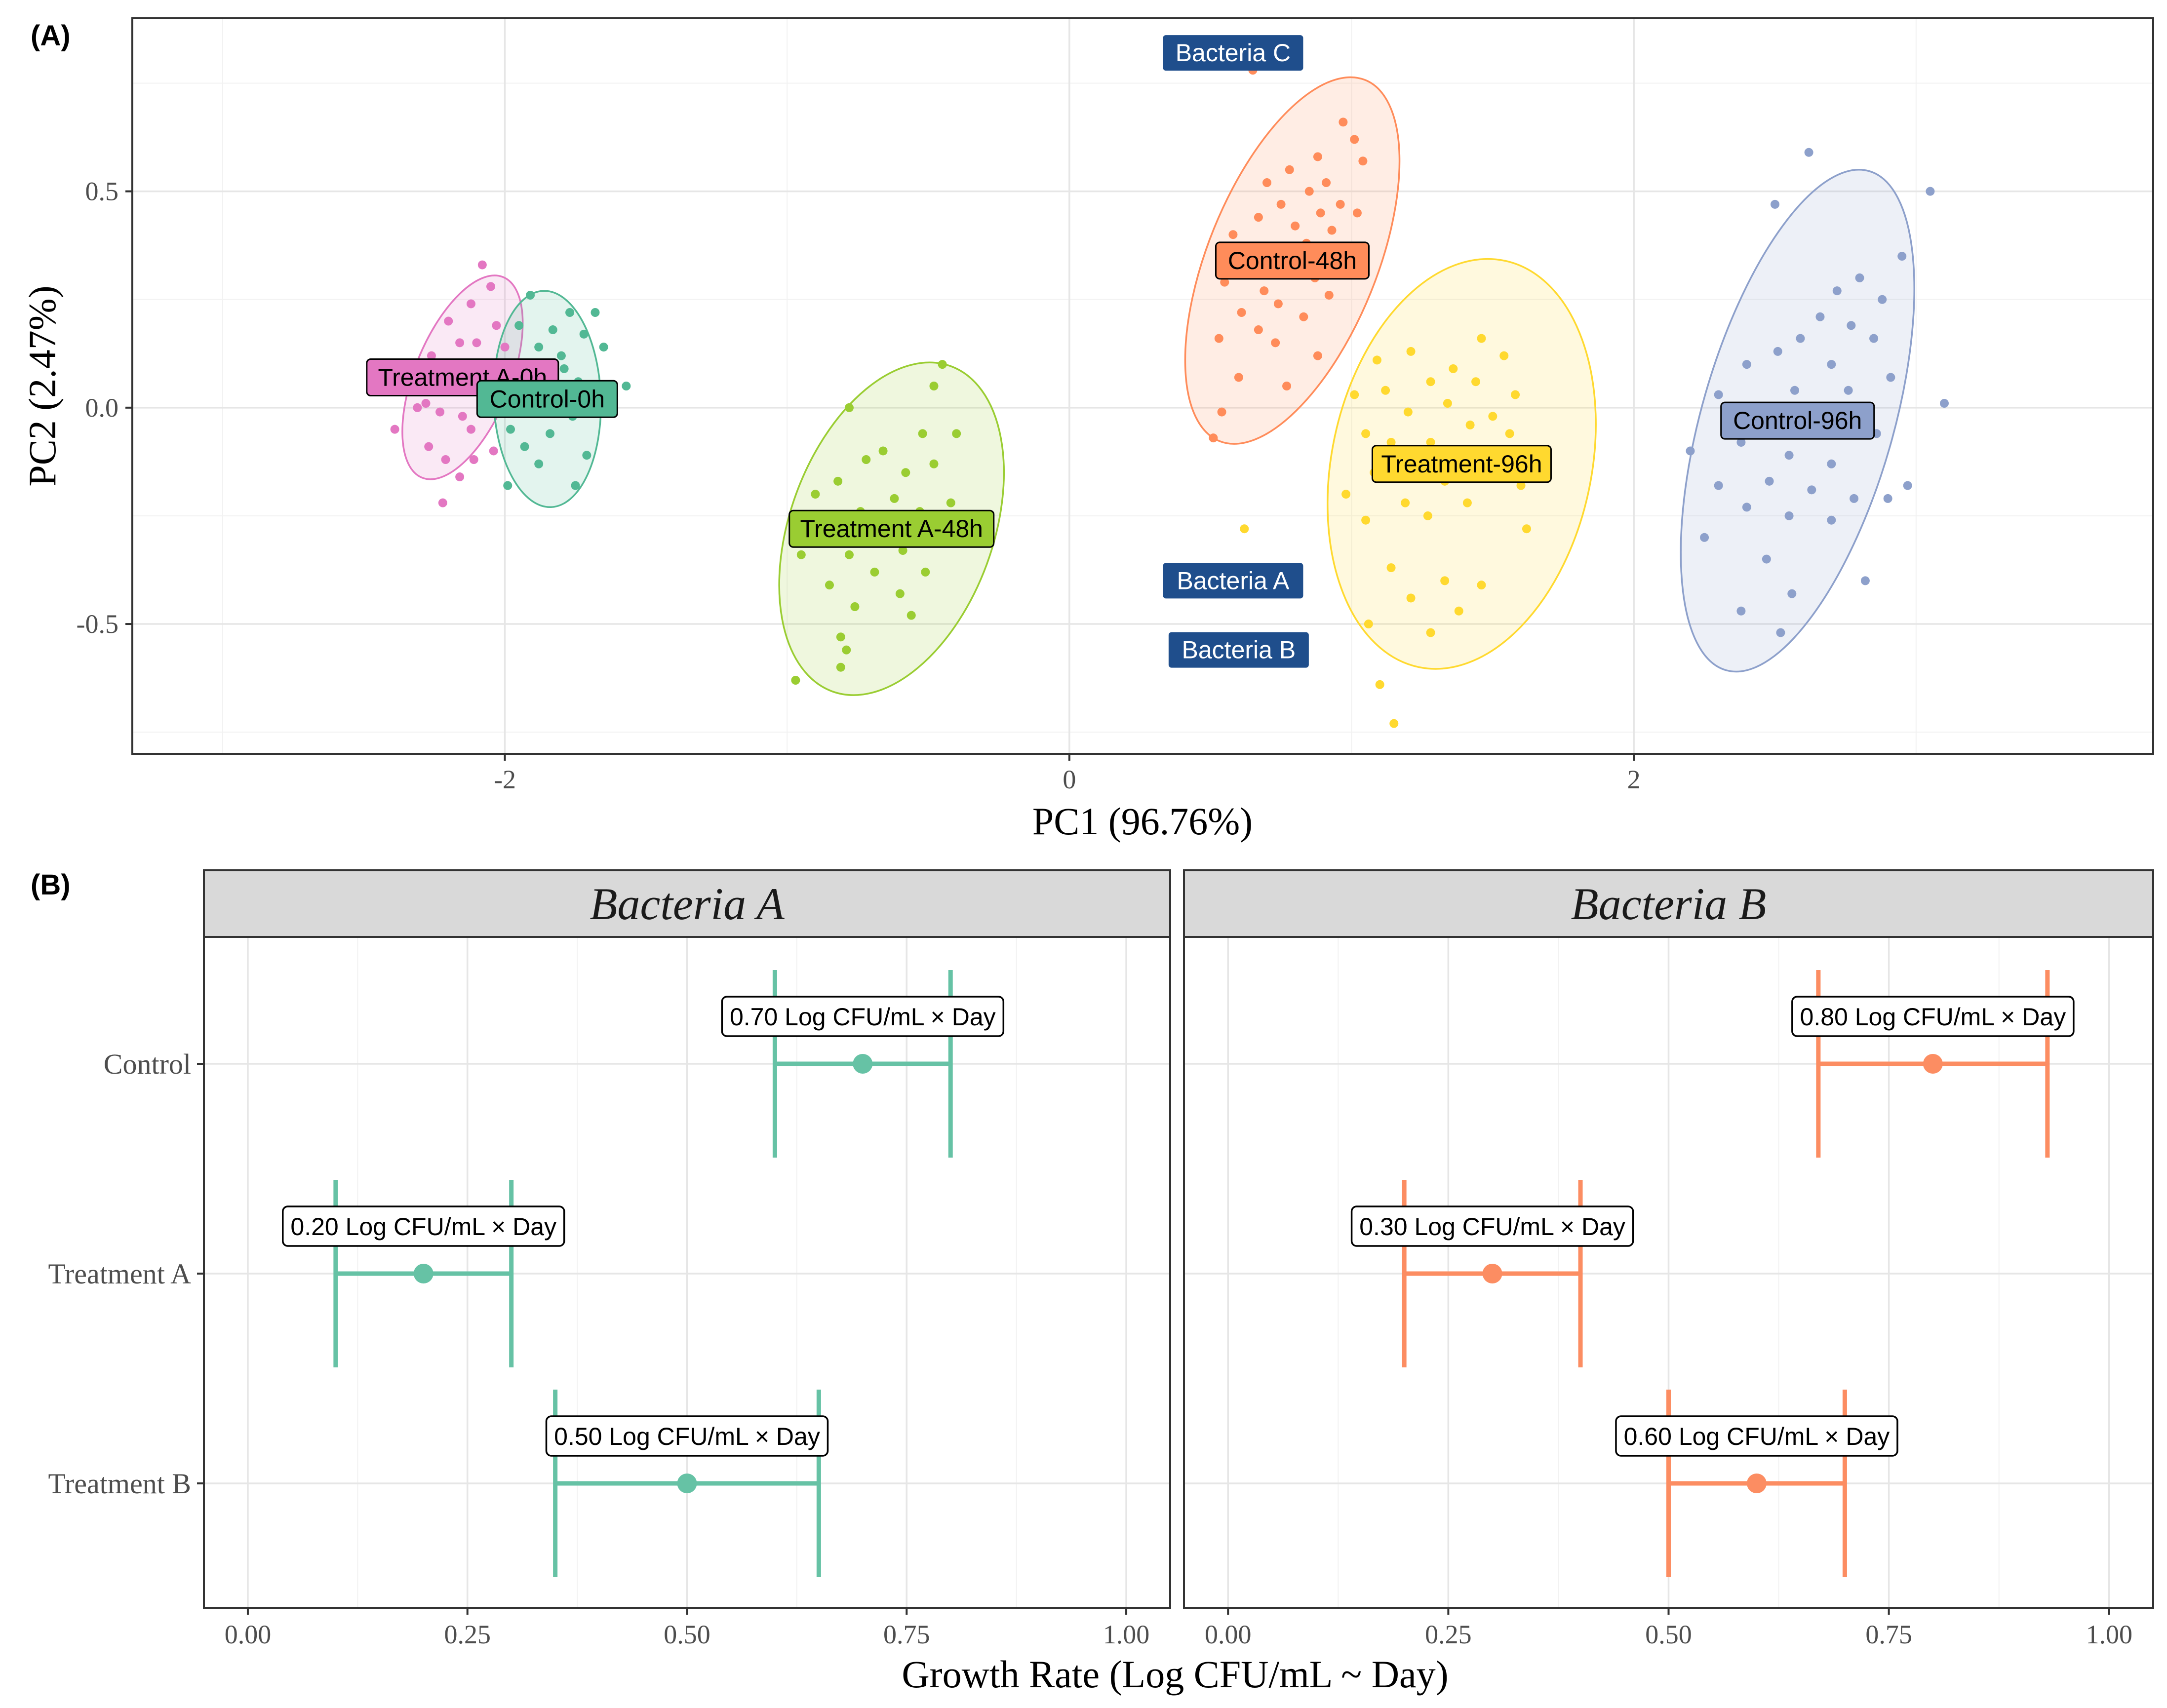 This screenshot has height=1708, width=2167. What do you see at coordinates (863, 1017) in the screenshot?
I see `value-label: 0.70 Log CFU/mL × Day` at bounding box center [863, 1017].